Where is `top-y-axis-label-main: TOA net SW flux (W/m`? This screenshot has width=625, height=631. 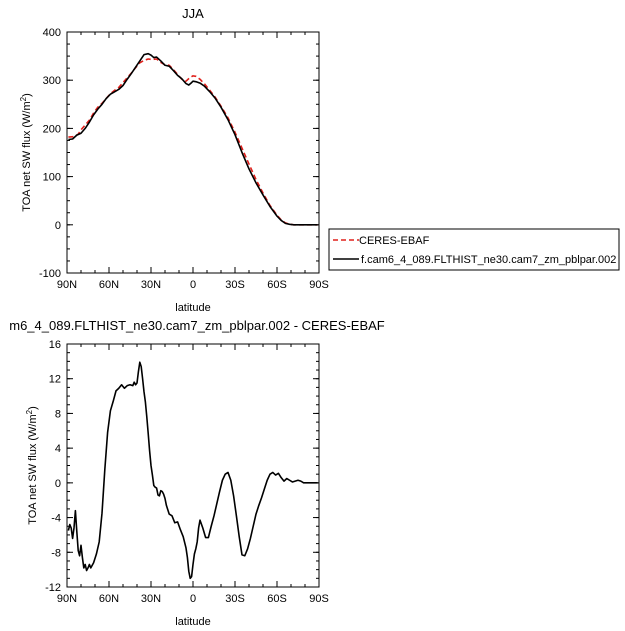 top-y-axis-label-main: TOA net SW flux (W/m is located at coordinates (27, 156).